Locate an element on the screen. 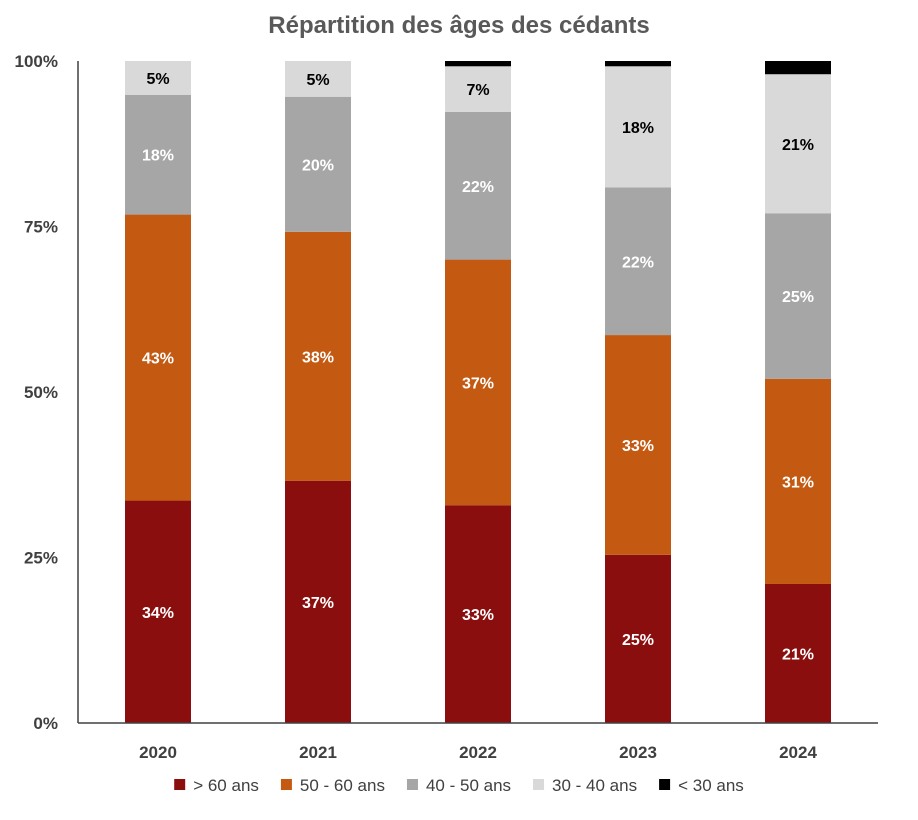 This screenshot has height=820, width=918. legend-item: 40 - 50 ans is located at coordinates (458, 785).